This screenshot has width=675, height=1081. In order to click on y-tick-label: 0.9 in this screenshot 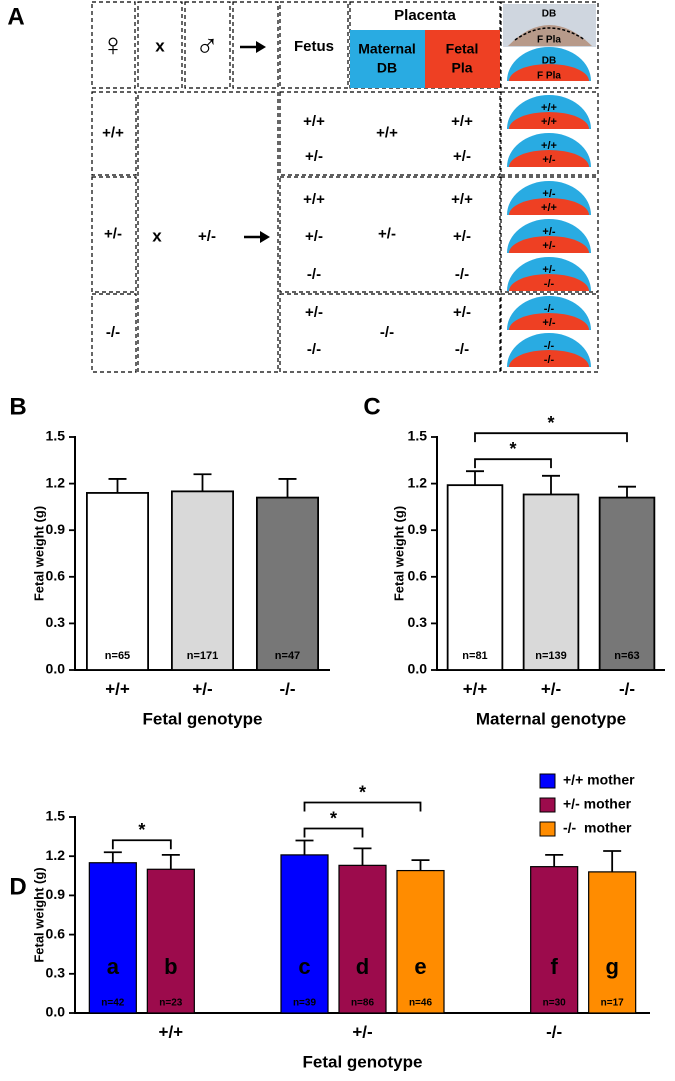, I will do `click(56, 894)`.